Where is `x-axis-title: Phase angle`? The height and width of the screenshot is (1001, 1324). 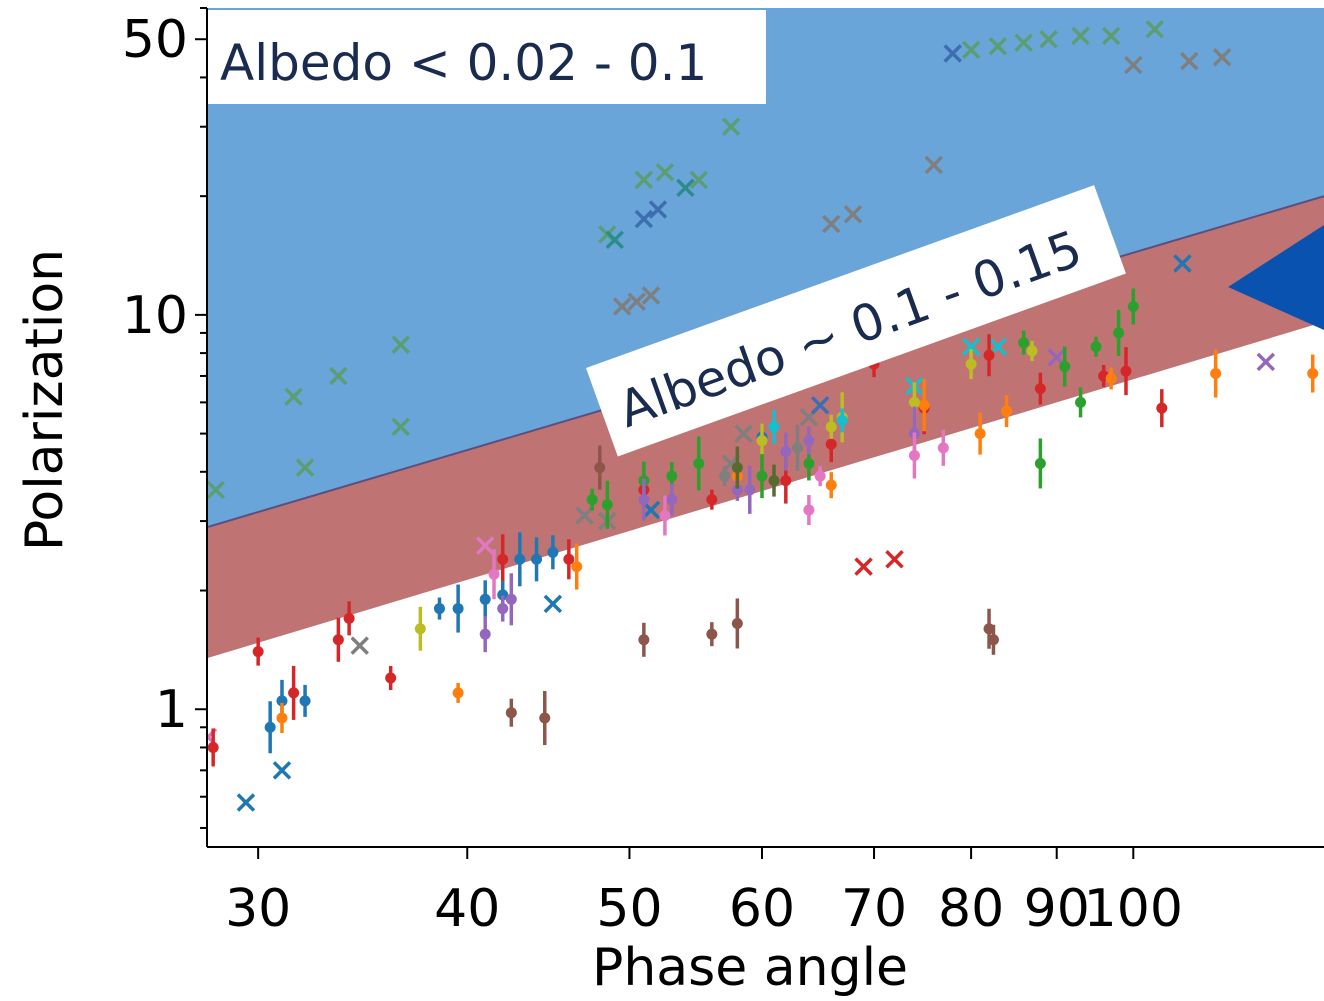 x-axis-title: Phase angle is located at coordinates (750, 968).